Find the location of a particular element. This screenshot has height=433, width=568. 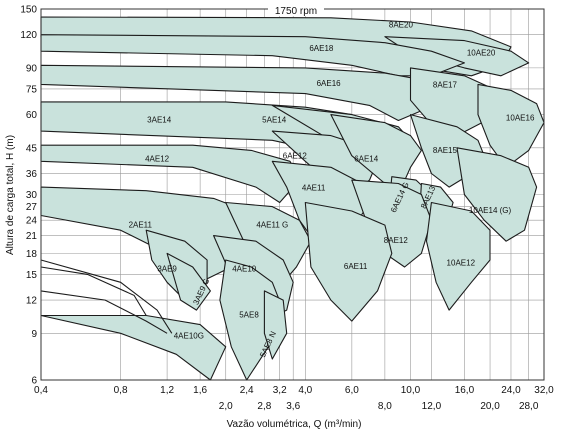

pump-label: 8AE17 is located at coordinates (445, 84).